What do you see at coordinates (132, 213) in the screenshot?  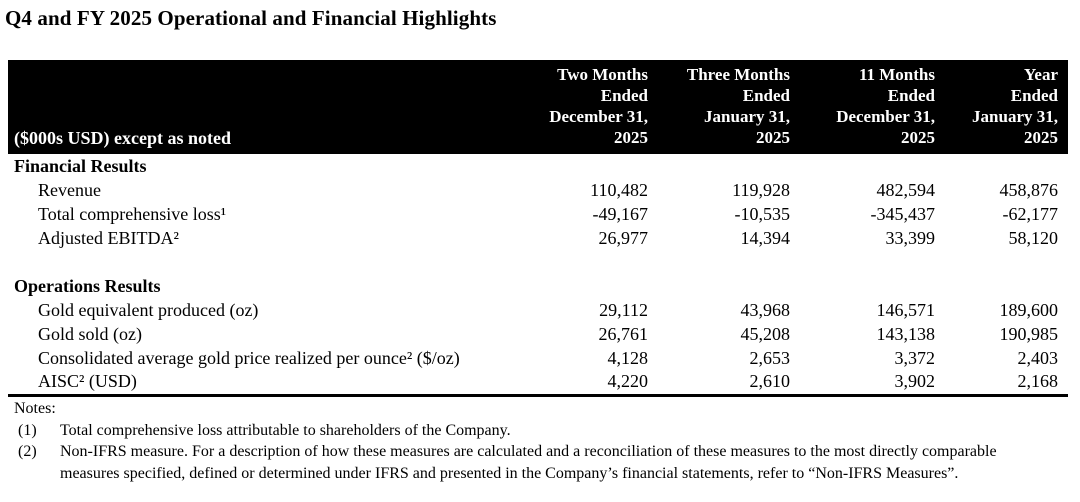 I see `row-label: Total comprehensive loss¹` at bounding box center [132, 213].